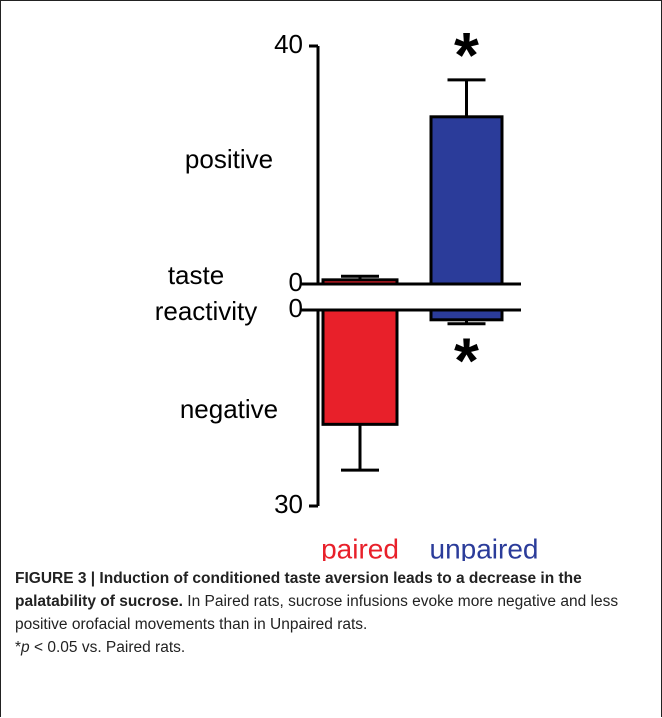 This screenshot has width=662, height=718. What do you see at coordinates (288, 44) in the screenshot?
I see `y-tick-label: 40` at bounding box center [288, 44].